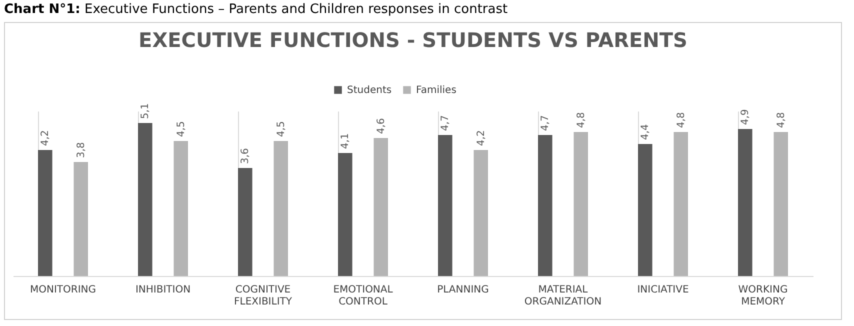  I want to click on legend-label: Students, so click(369, 90).